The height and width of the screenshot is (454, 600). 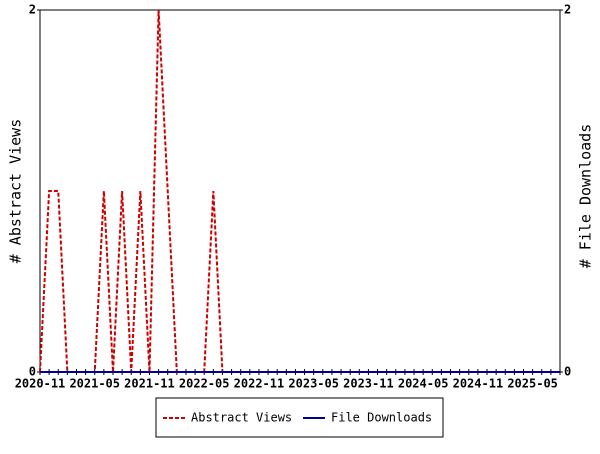 What do you see at coordinates (532, 384) in the screenshot?
I see `x-tick-label: 2025-05` at bounding box center [532, 384].